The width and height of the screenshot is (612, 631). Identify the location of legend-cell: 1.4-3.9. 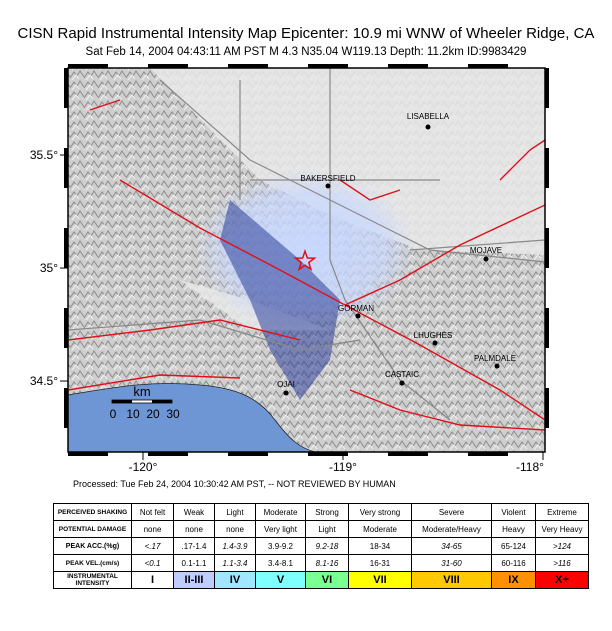
(235, 546).